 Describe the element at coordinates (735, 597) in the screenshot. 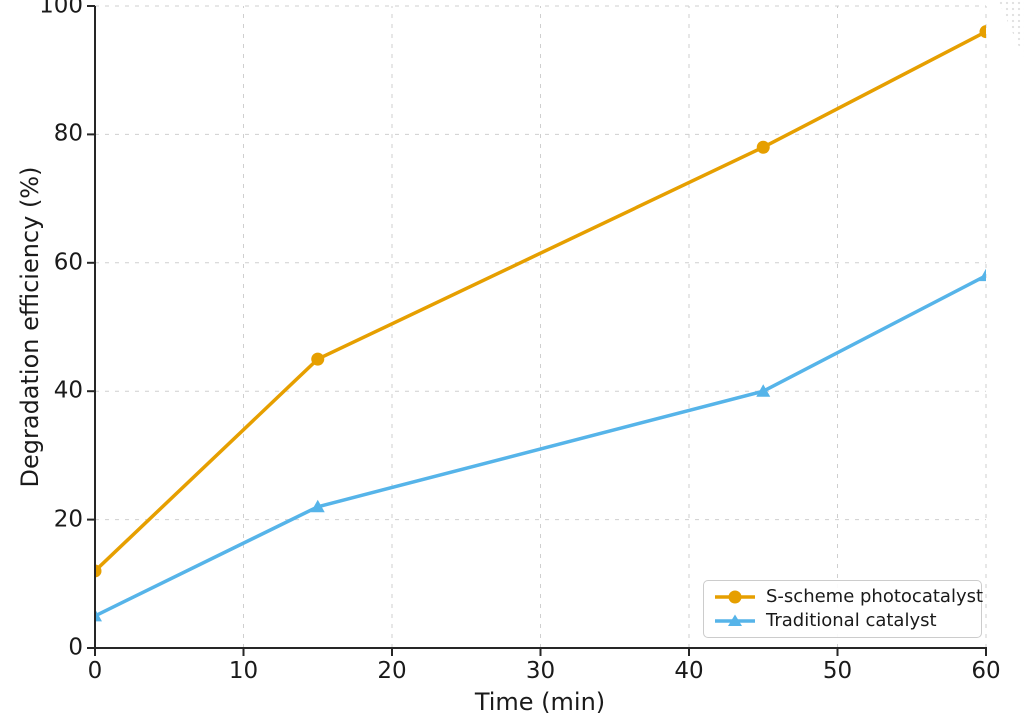

I see `legend-line-circle-icon` at that location.